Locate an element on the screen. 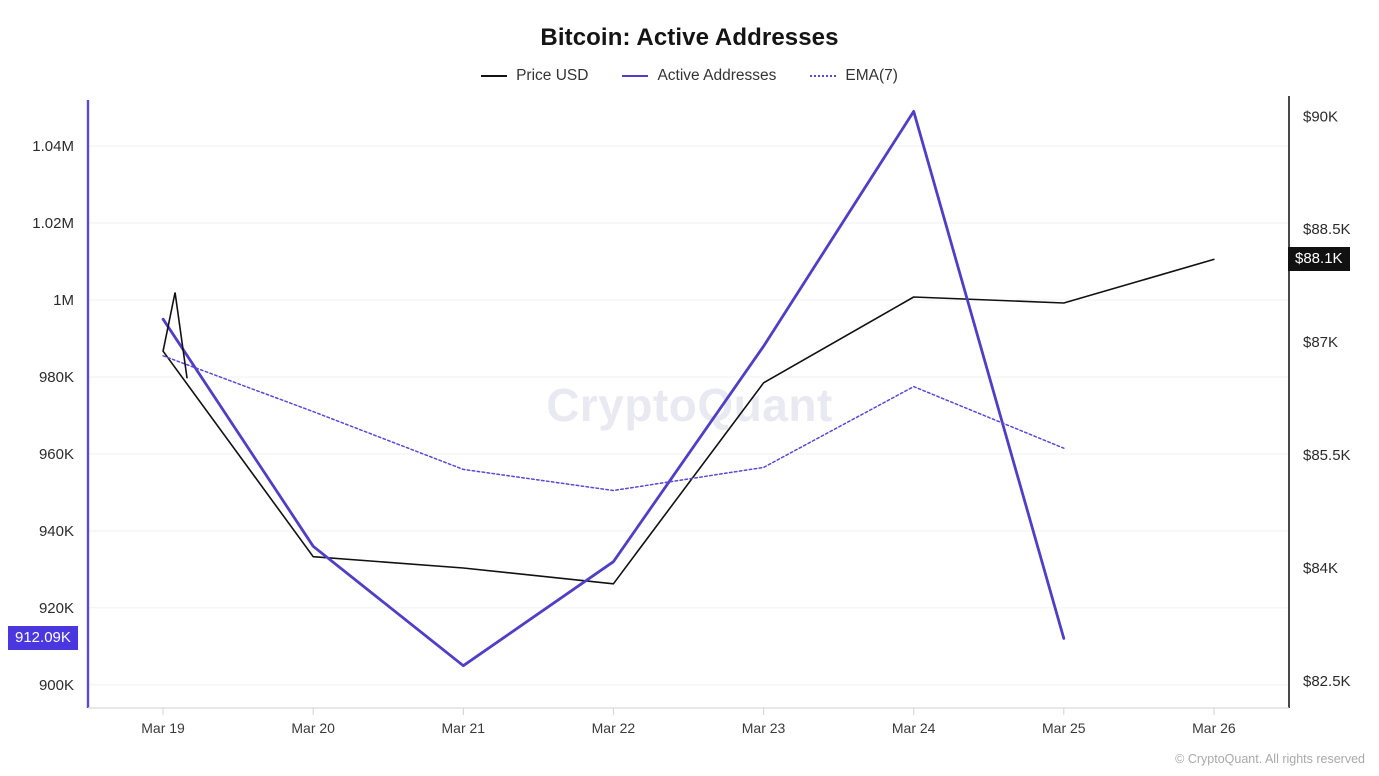 The height and width of the screenshot is (776, 1379). legend-item-active-addresses: Active Addresses is located at coordinates (699, 76).